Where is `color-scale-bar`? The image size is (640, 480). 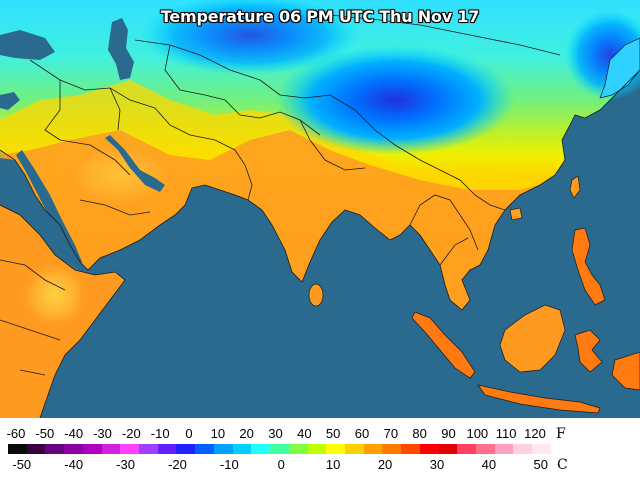 color-scale-bar is located at coordinates (279, 449).